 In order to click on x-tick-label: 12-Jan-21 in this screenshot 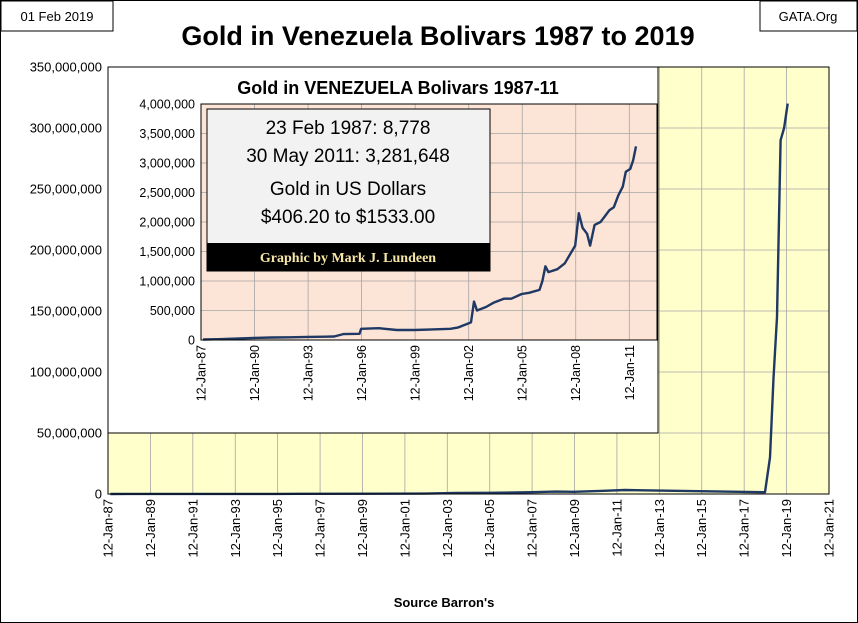, I will do `click(829, 528)`.